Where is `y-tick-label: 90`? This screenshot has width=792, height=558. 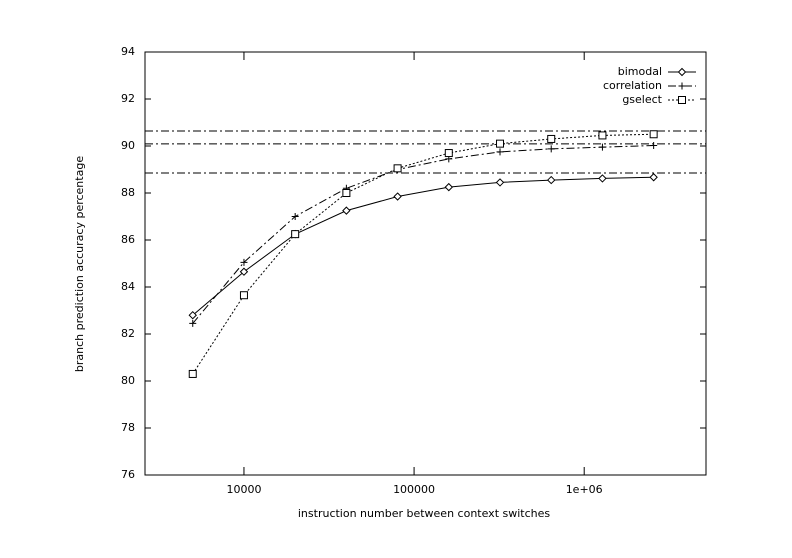 y-tick-label: 90 is located at coordinates (128, 145).